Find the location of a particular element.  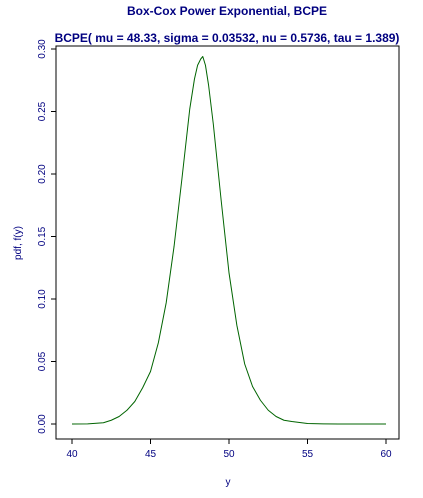

x-tick-label: 50 is located at coordinates (229, 454).